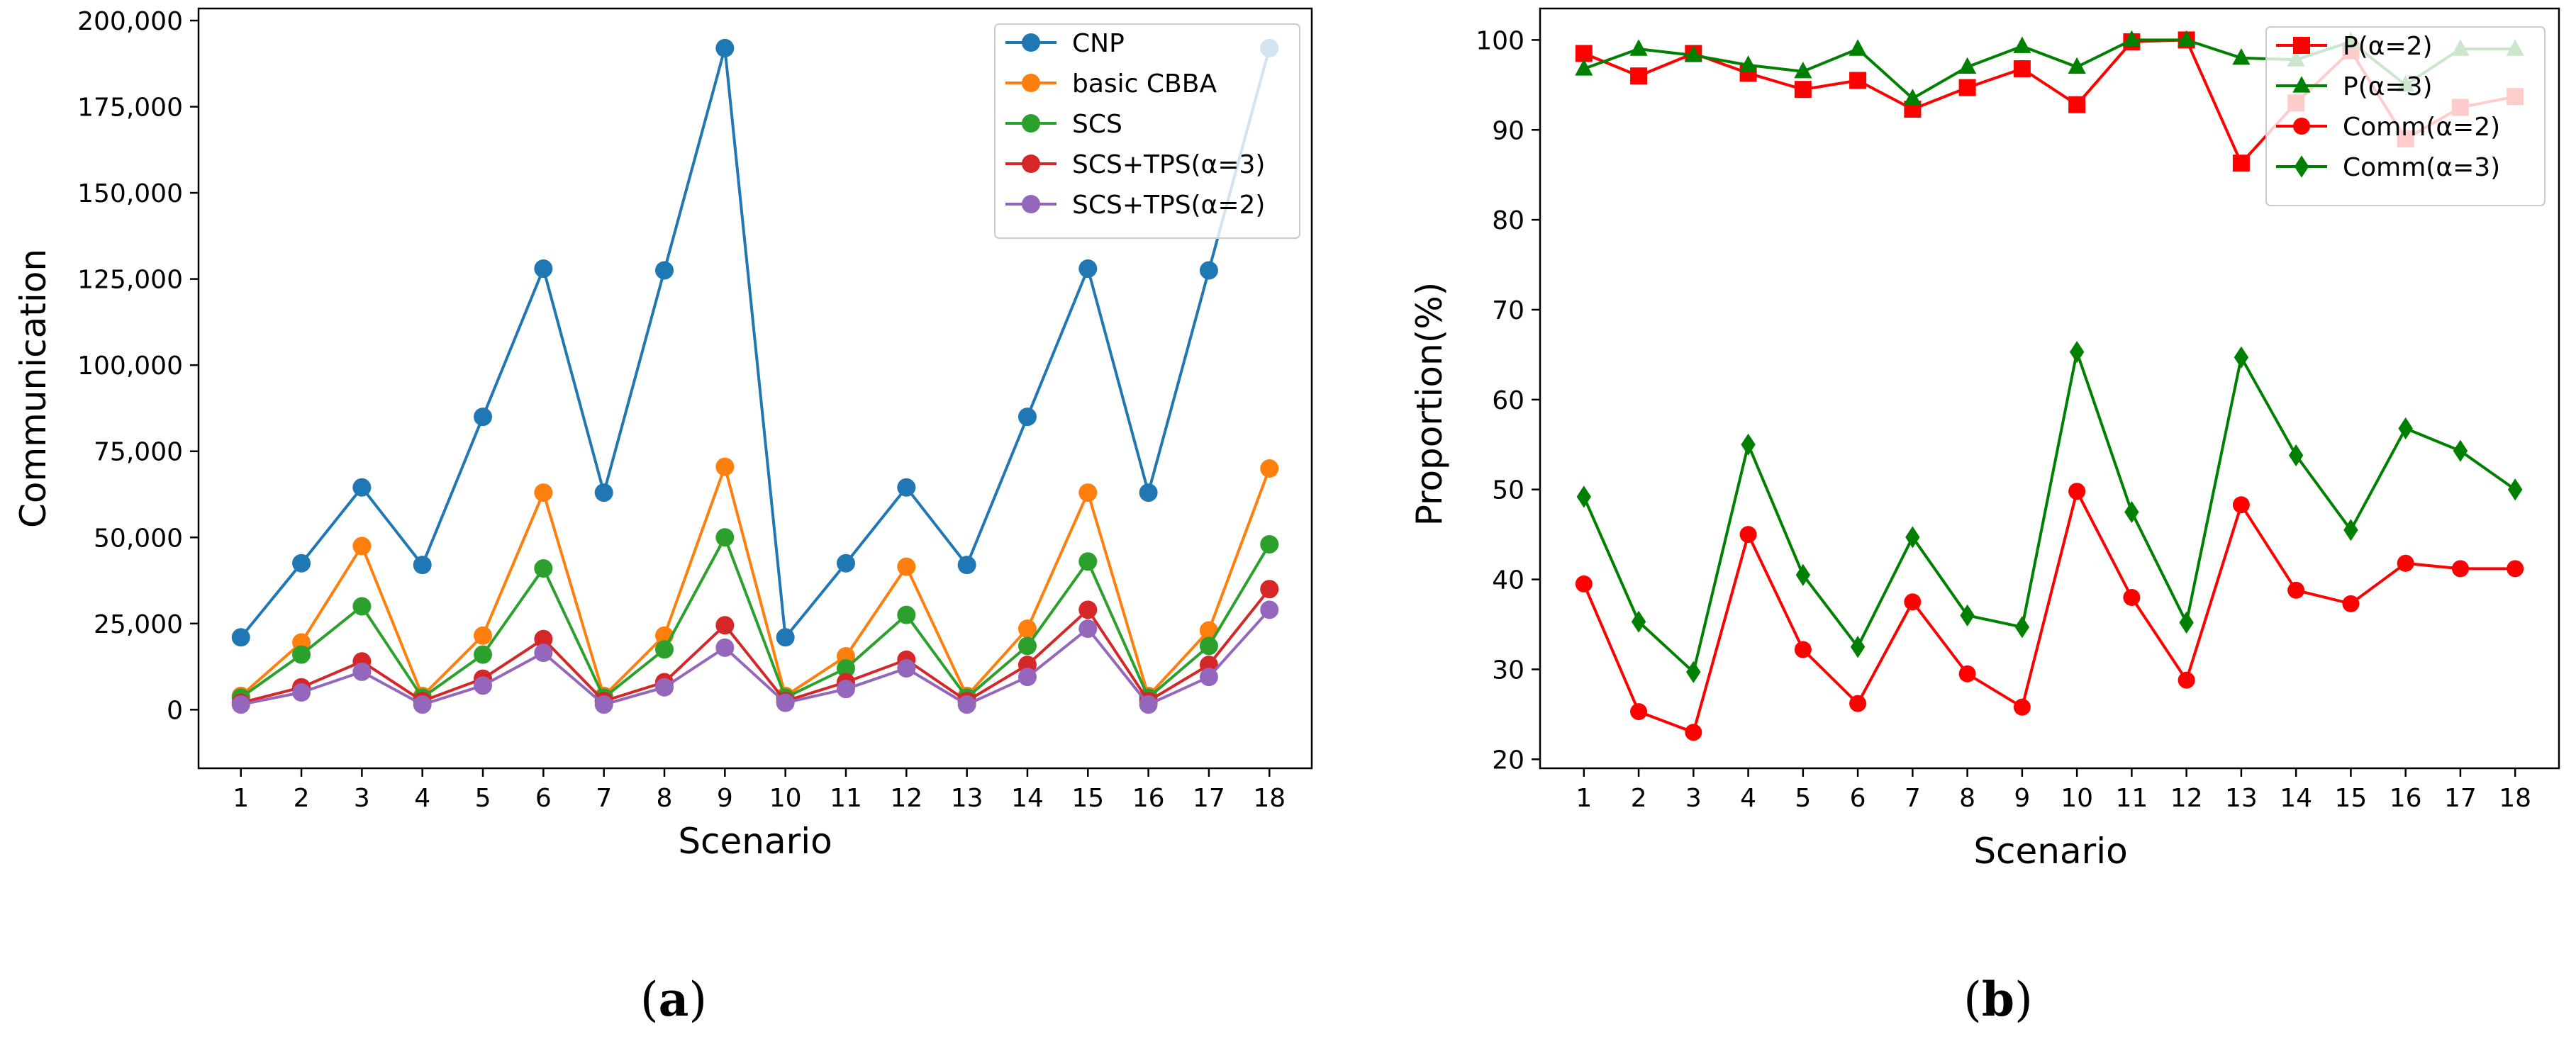 The width and height of the screenshot is (2576, 1039). What do you see at coordinates (33, 388) in the screenshot?
I see `y-axis-title-a: Communication` at bounding box center [33, 388].